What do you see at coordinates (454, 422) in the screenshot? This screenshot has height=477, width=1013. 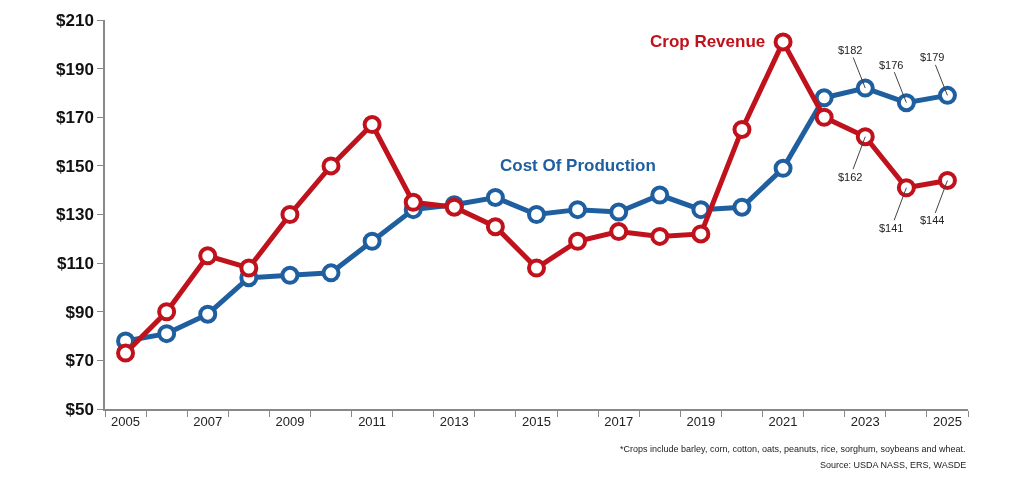 I see `x-tick-label: 2013` at bounding box center [454, 422].